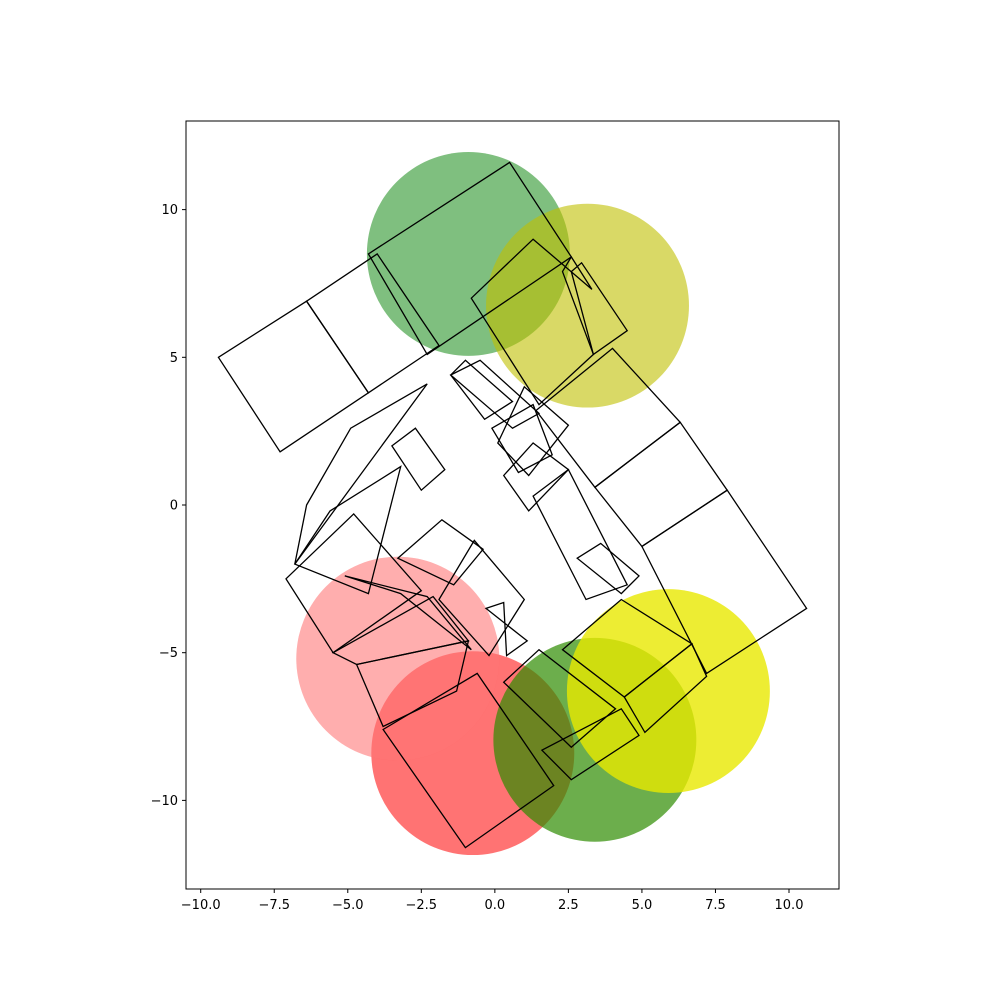  What do you see at coordinates (422, 905) in the screenshot?
I see `x-tick-label: −2.5` at bounding box center [422, 905].